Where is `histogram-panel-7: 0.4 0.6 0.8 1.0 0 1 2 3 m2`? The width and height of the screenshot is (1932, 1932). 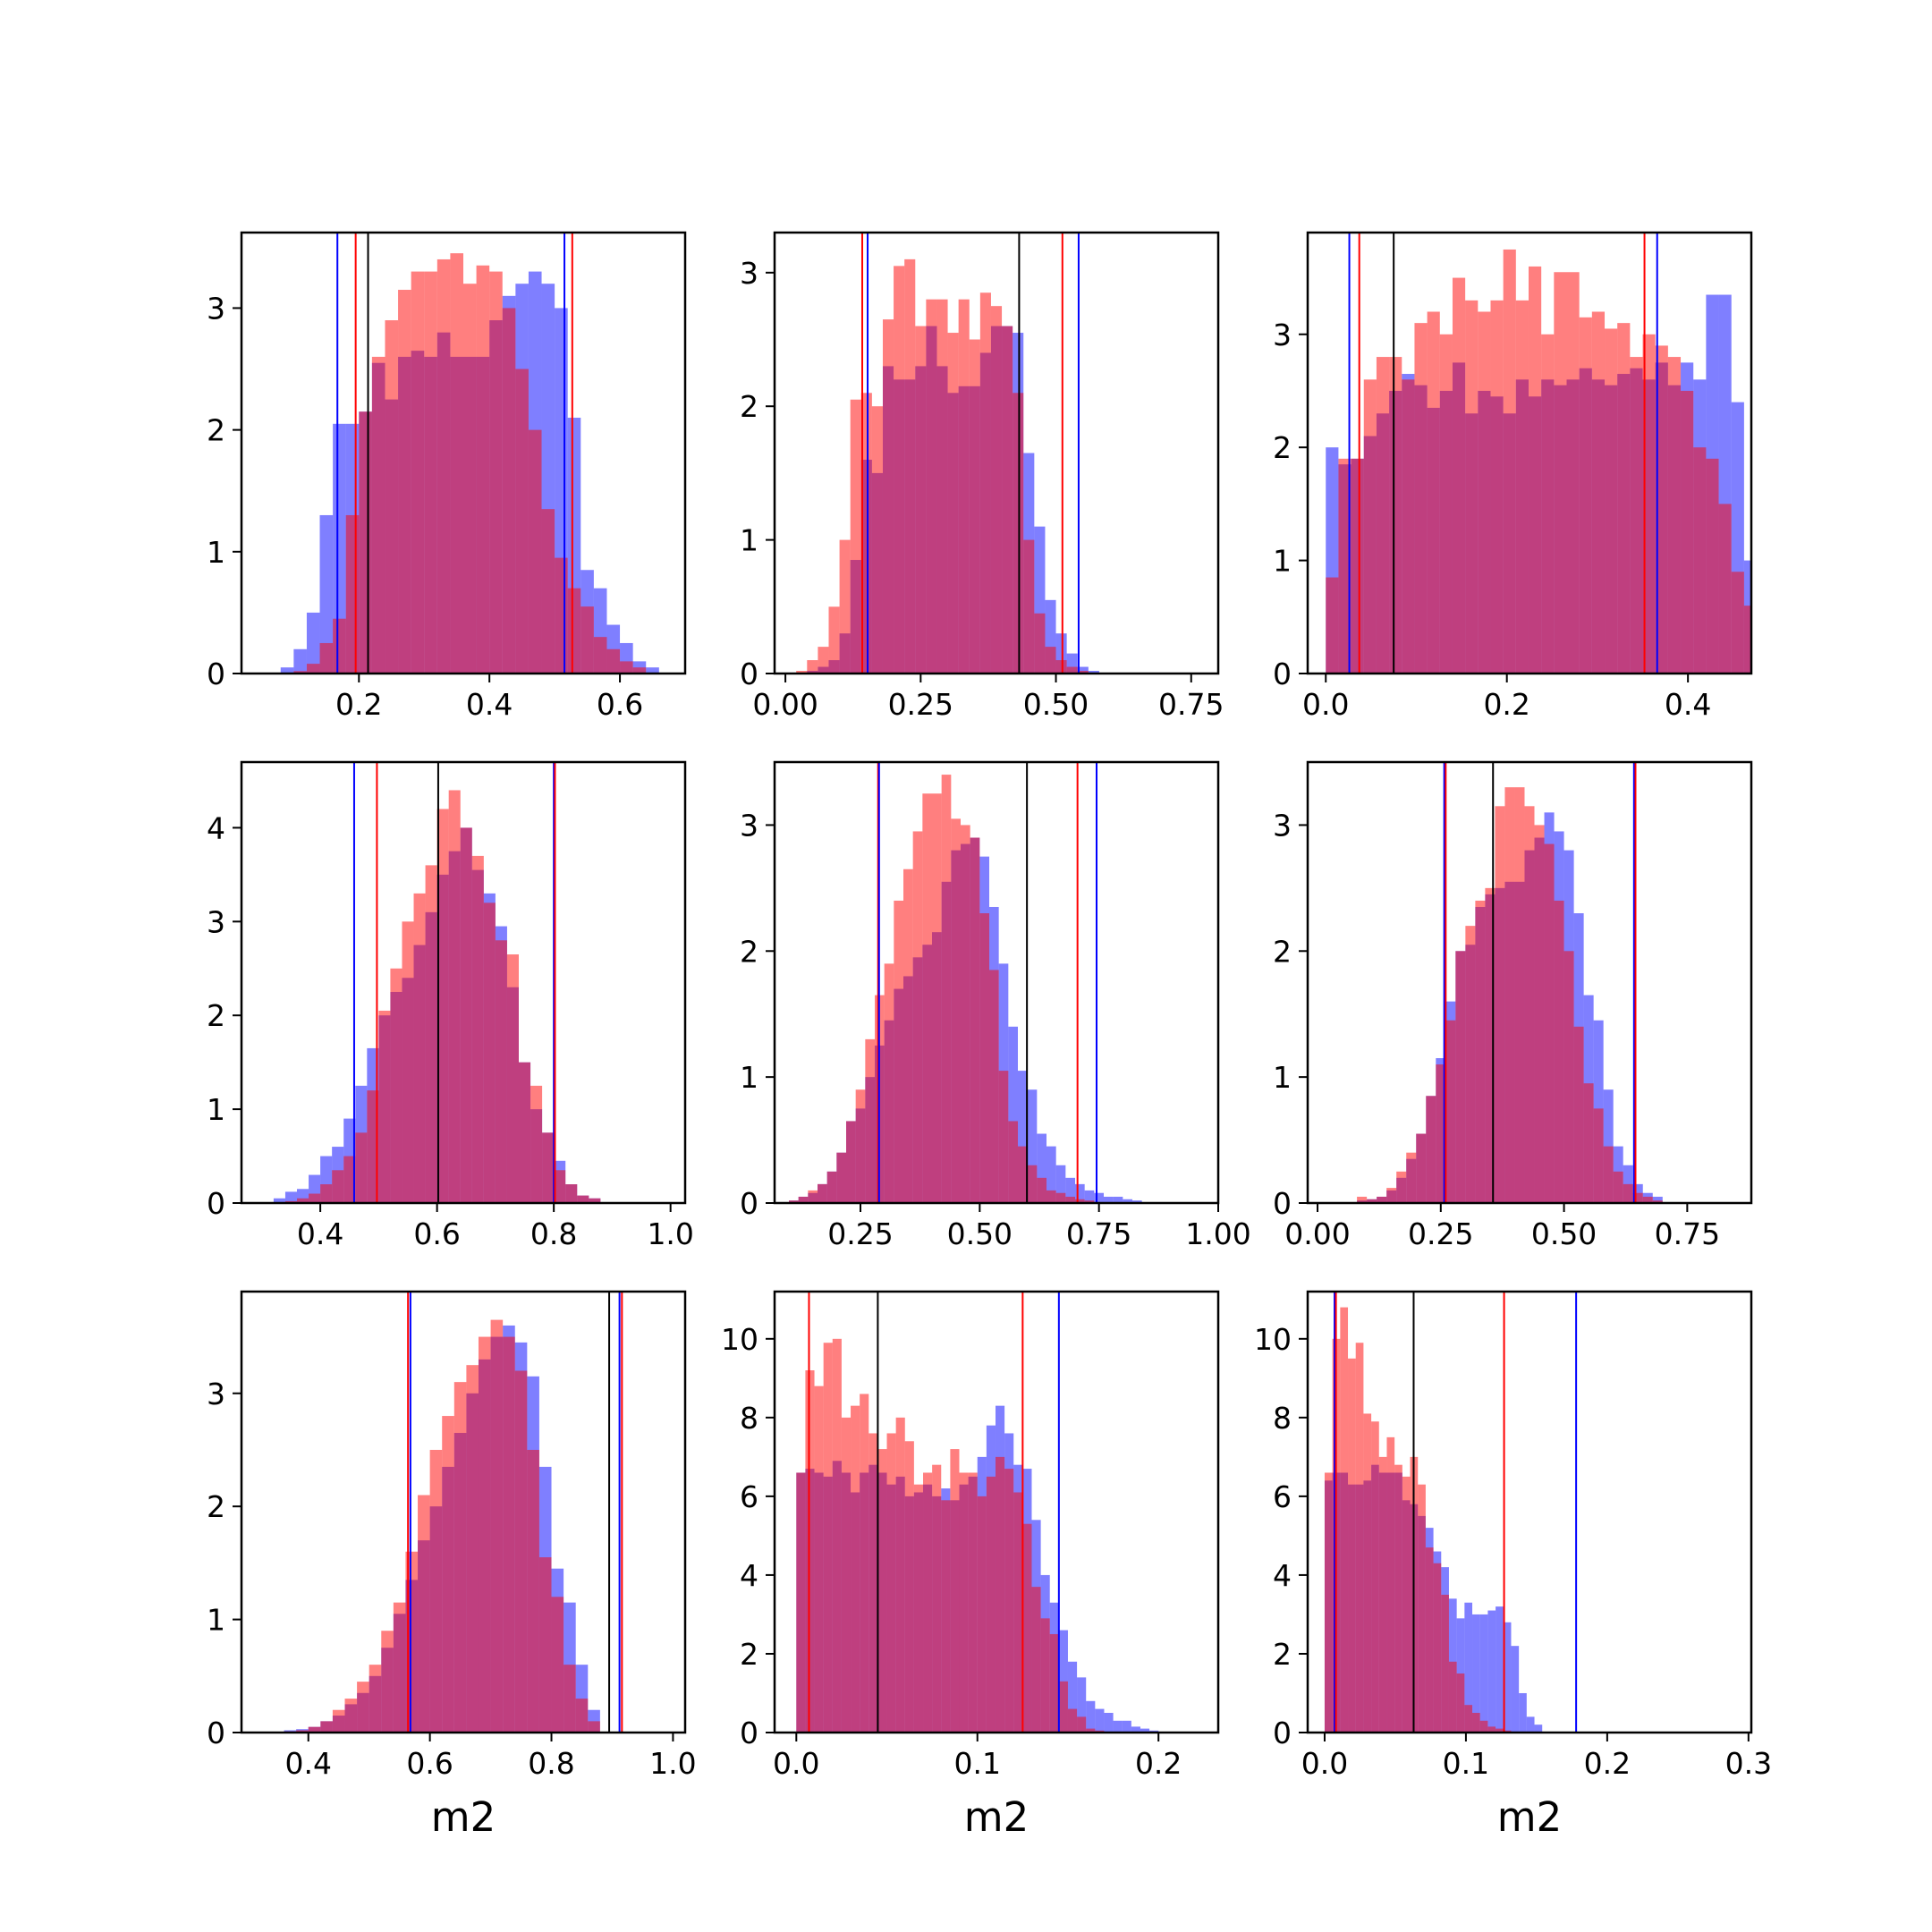 histogram-panel-7: 0.4 0.6 0.8 1.0 0 1 2 3 m2 is located at coordinates (452, 1565).